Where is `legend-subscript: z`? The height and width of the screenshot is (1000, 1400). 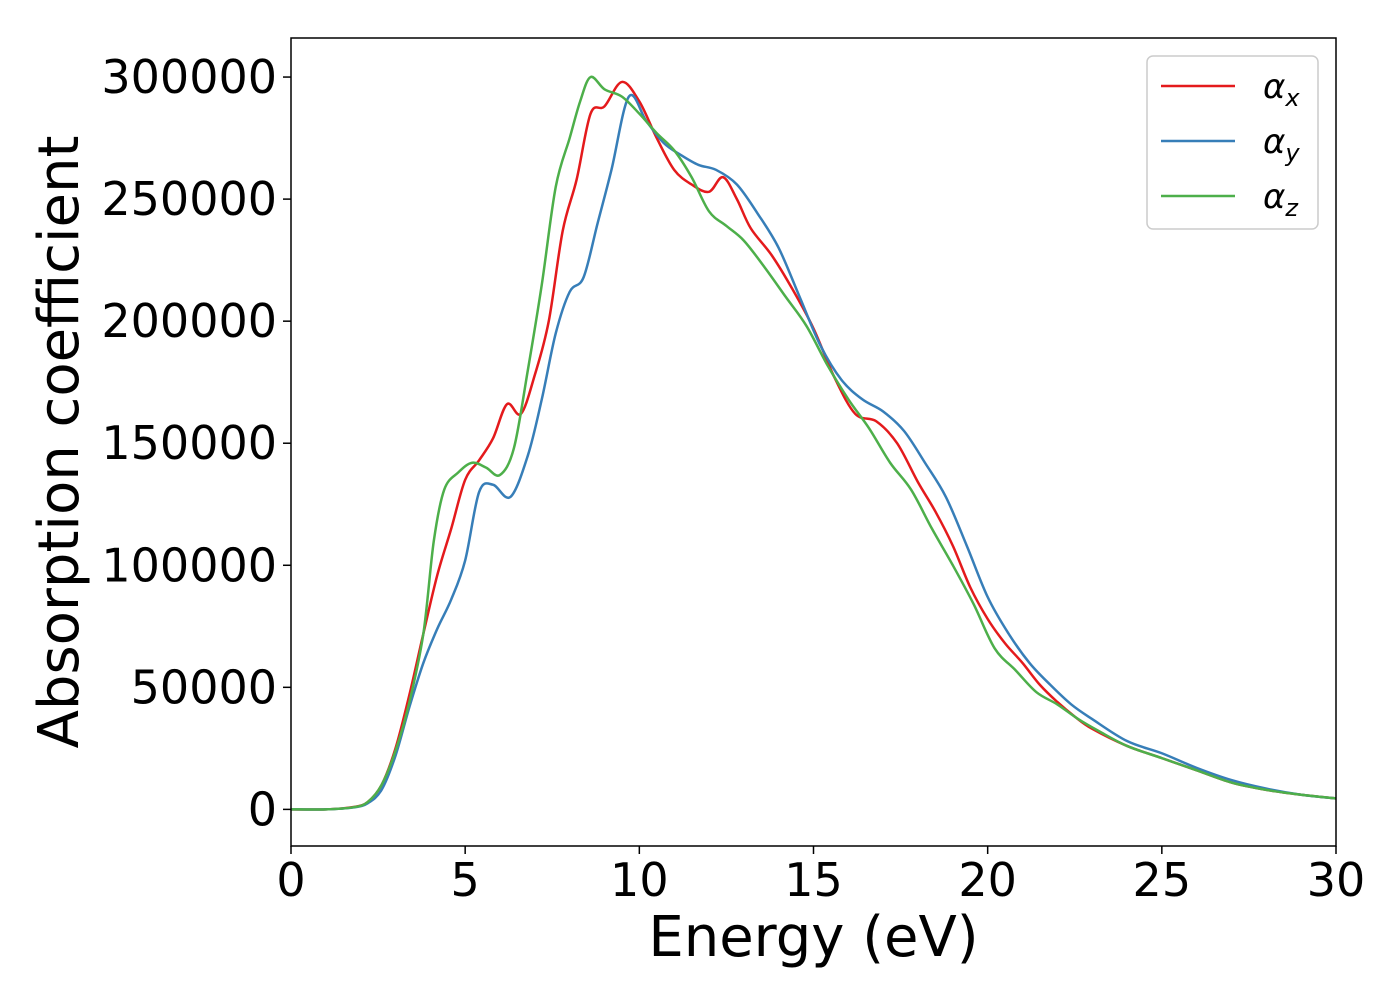
legend-subscript: z is located at coordinates (1291, 208).